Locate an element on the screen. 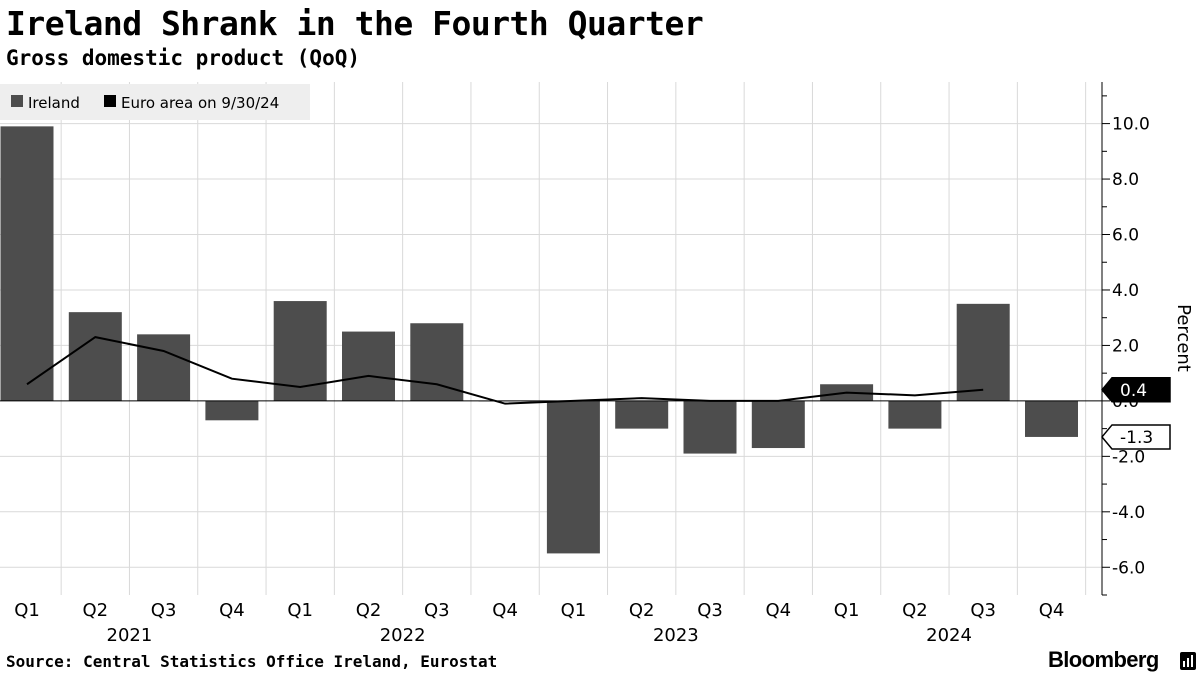 This screenshot has width=1200, height=675. y-axis-label: Percent is located at coordinates (1183, 338).